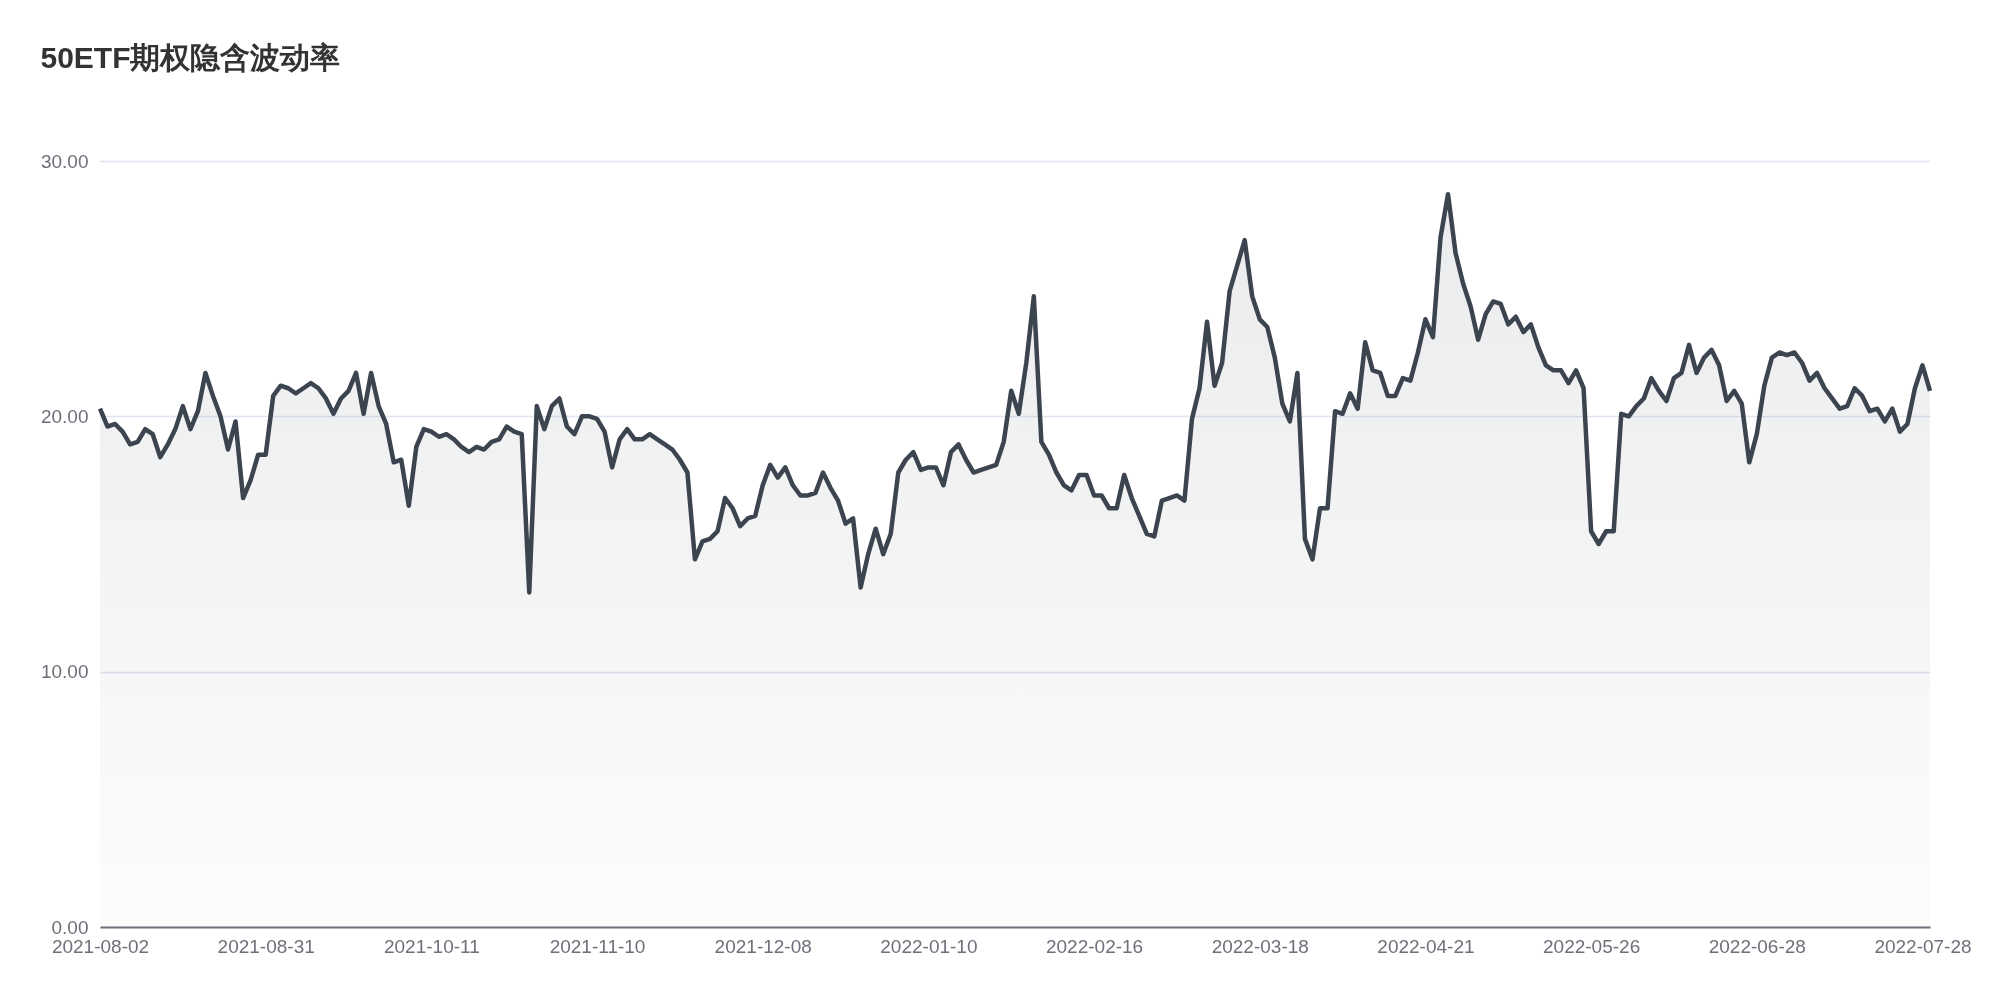 The image size is (2000, 1000). What do you see at coordinates (64, 672) in the screenshot?
I see `y-tick-label: 10.00` at bounding box center [64, 672].